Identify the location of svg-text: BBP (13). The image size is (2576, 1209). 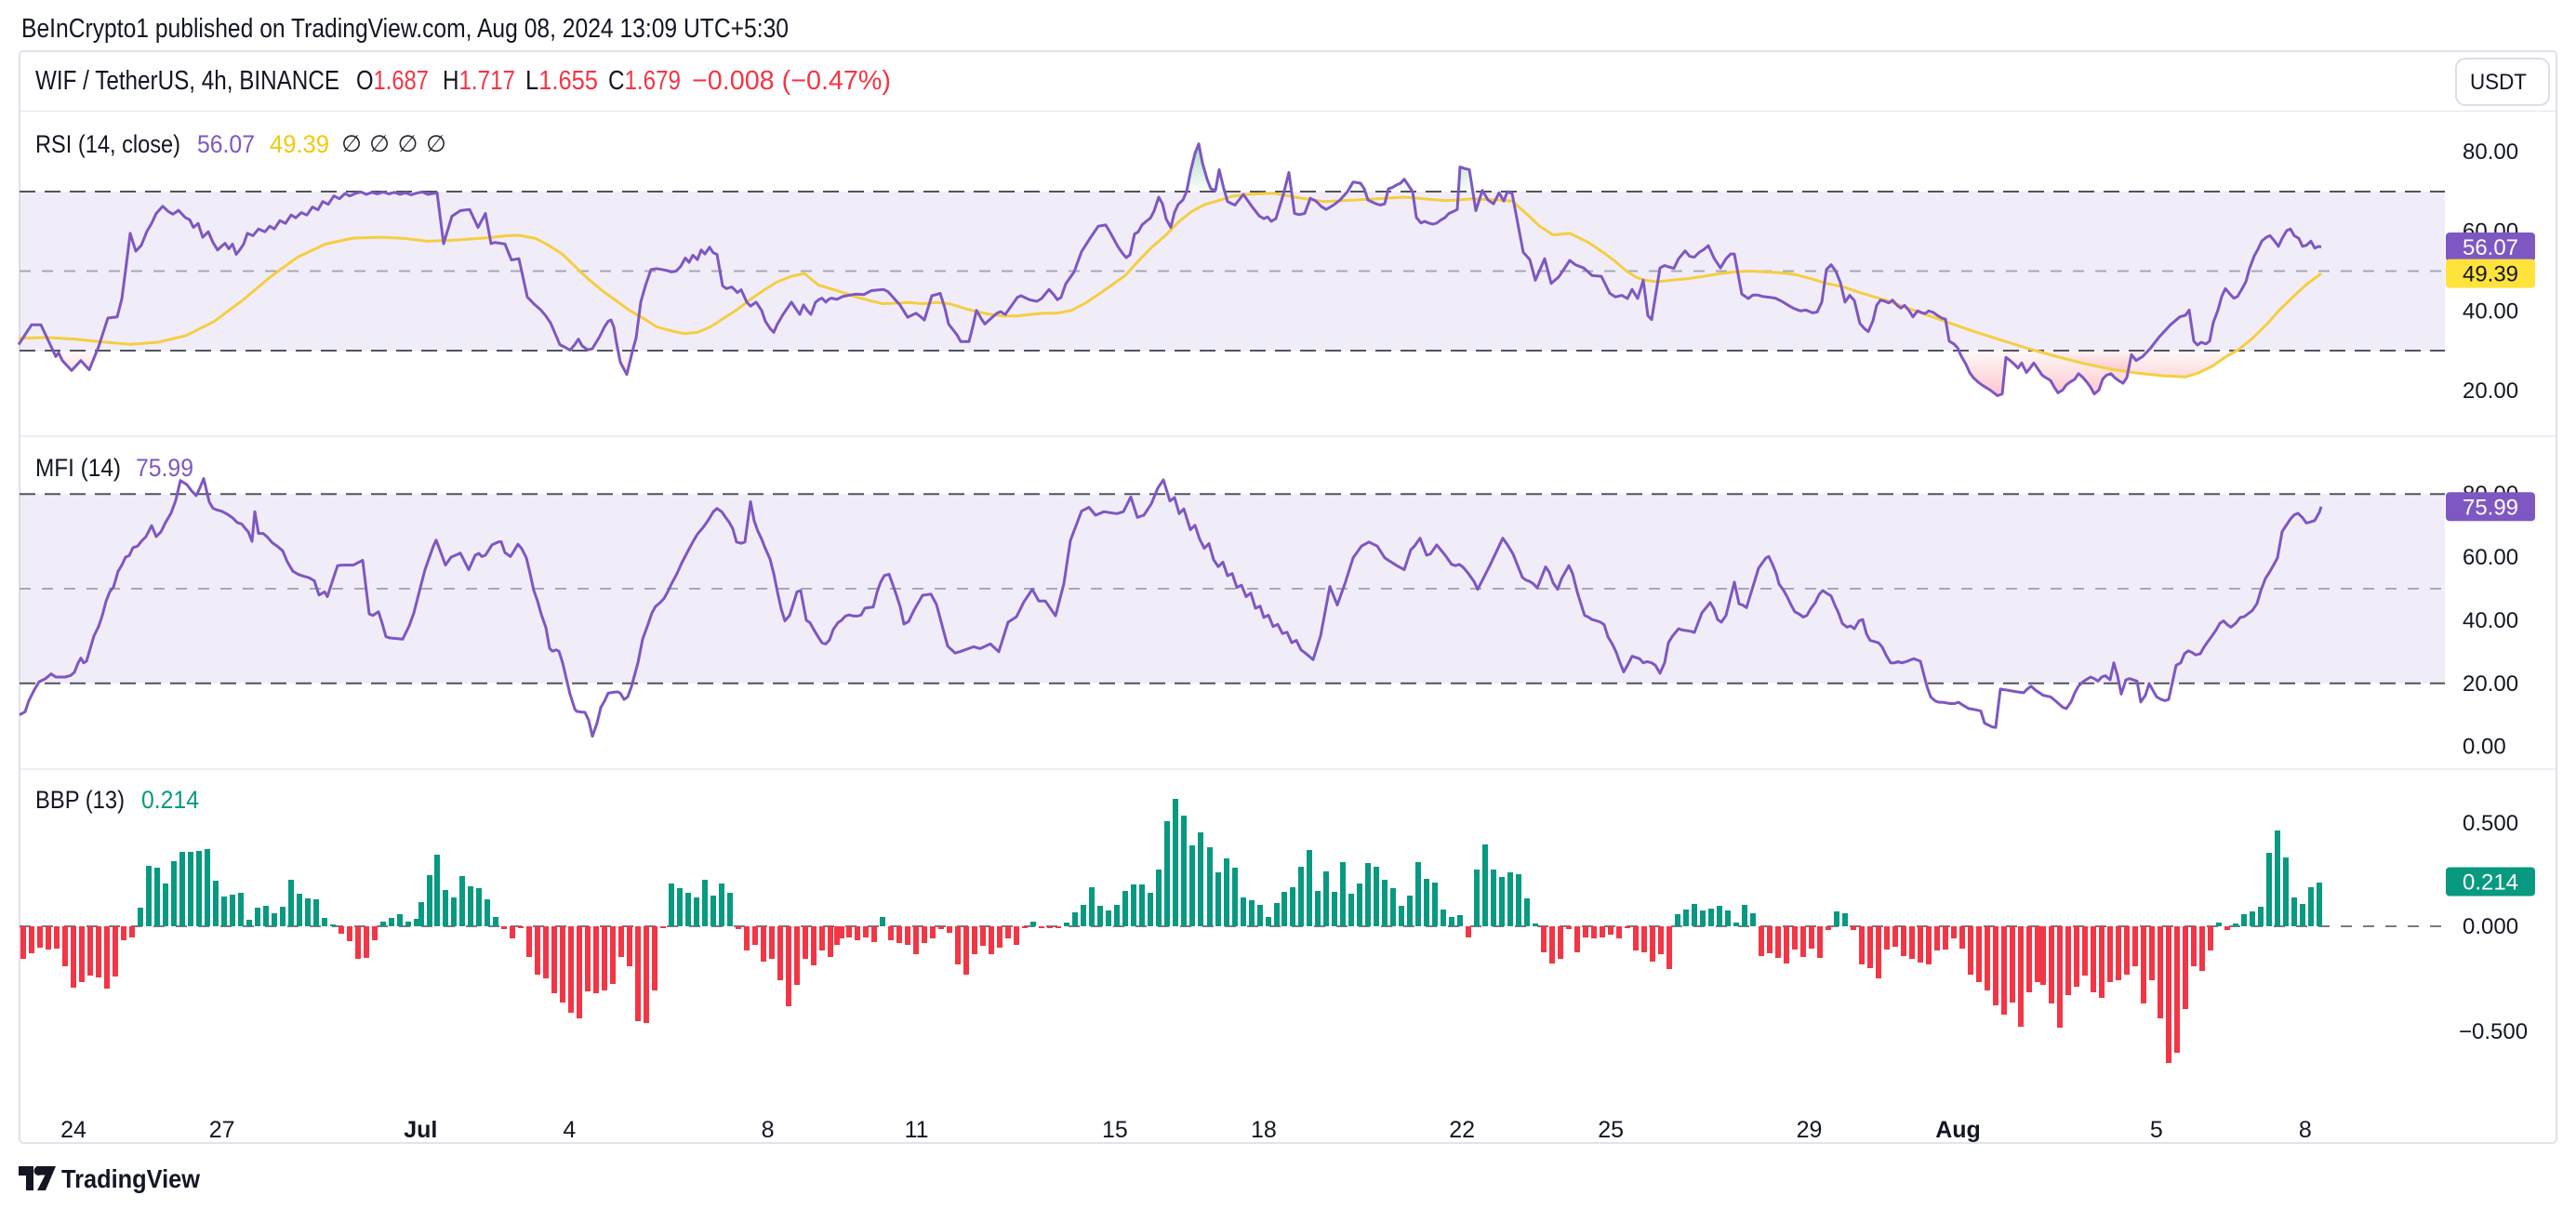
(80, 800).